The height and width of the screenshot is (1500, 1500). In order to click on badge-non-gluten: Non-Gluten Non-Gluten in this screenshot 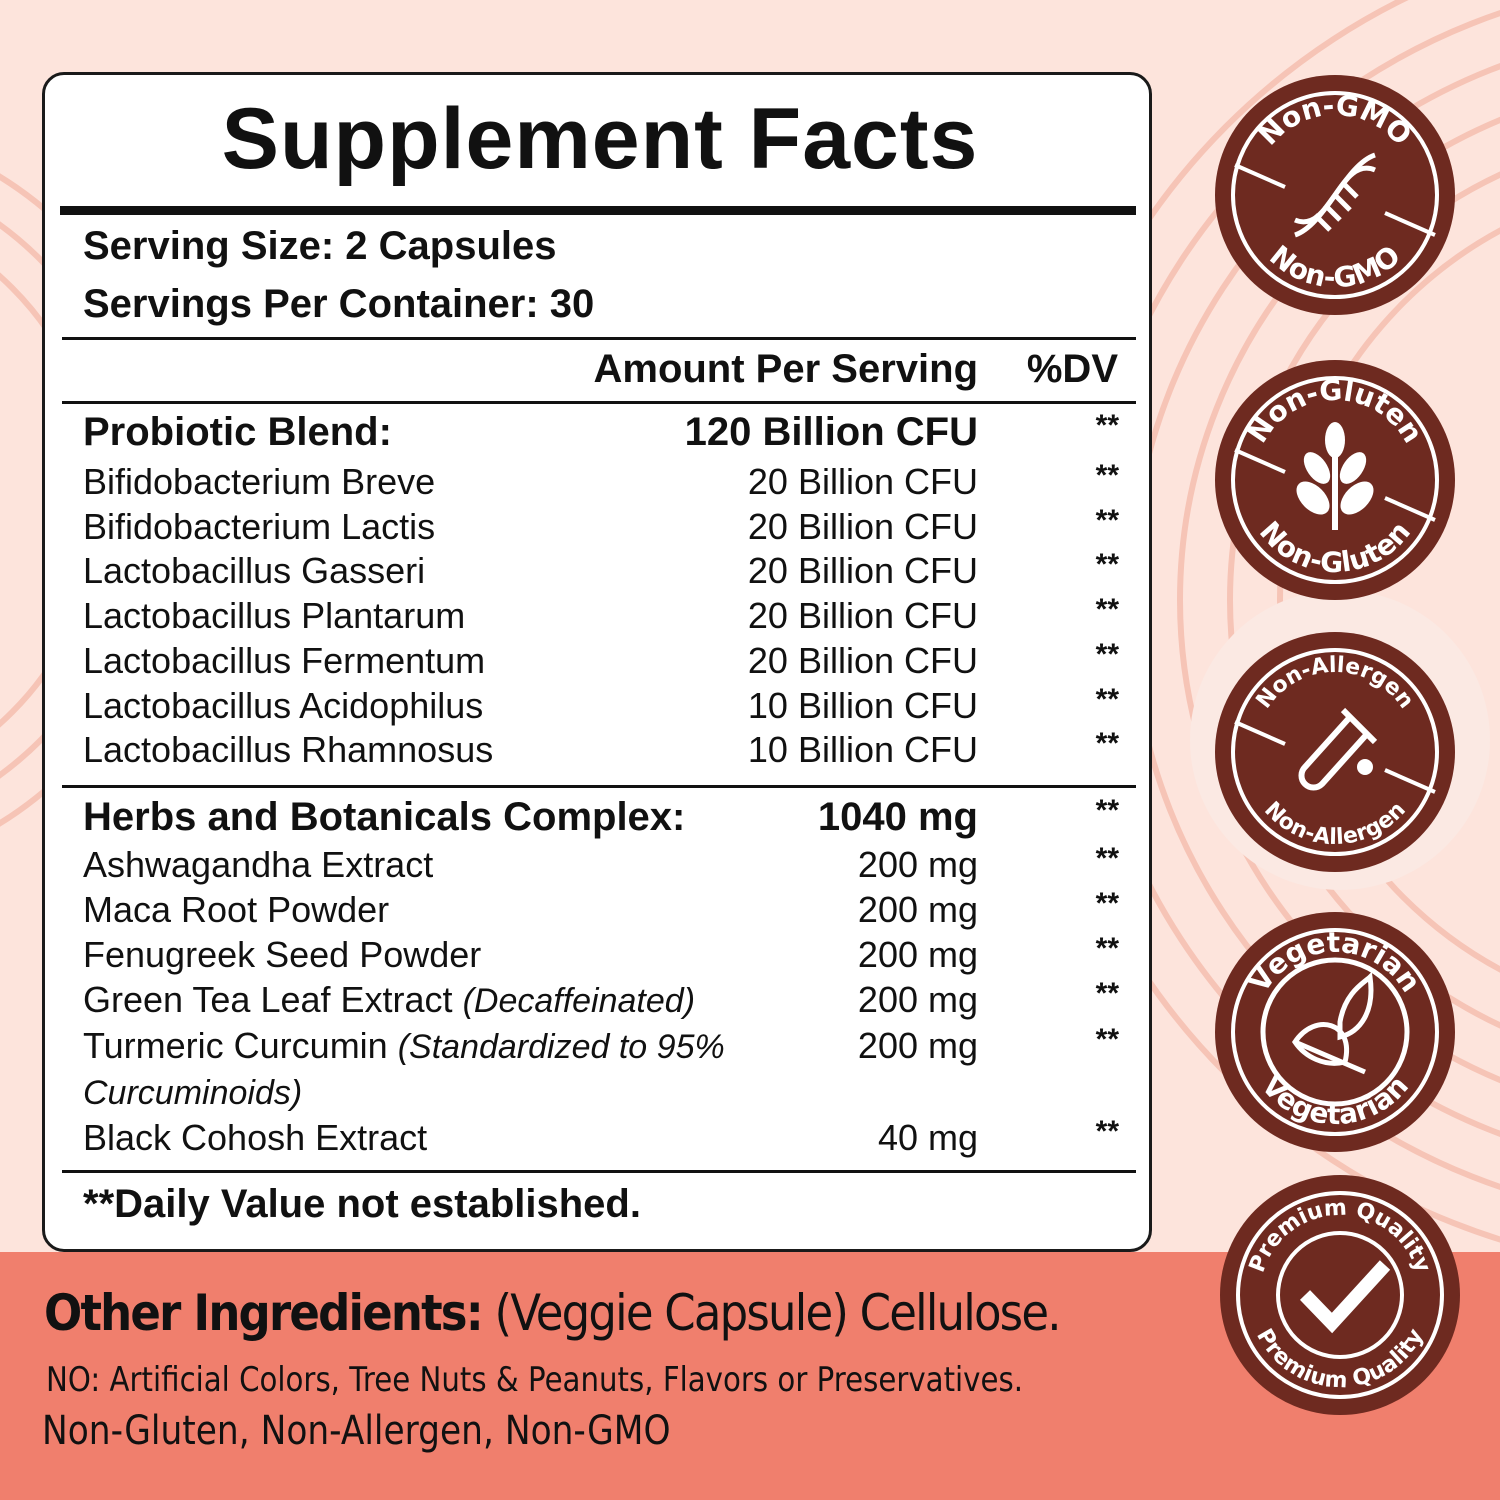, I will do `click(1335, 480)`.